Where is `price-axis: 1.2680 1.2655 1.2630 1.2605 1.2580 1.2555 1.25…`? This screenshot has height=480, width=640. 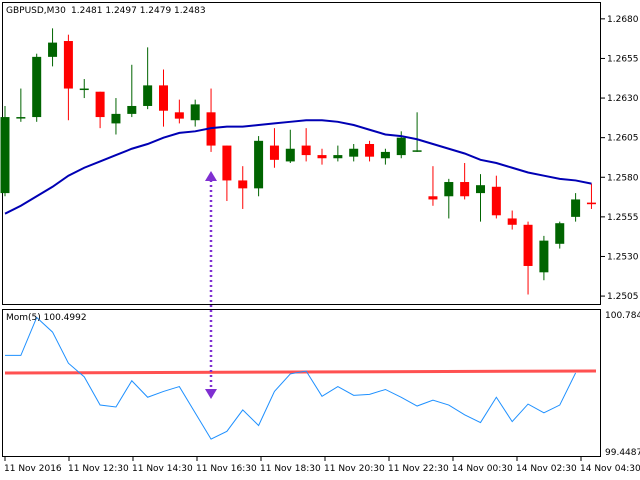 price-axis: 1.2680 1.2655 1.2630 1.2605 1.2580 1.2555 1.25… is located at coordinates (620, 158).